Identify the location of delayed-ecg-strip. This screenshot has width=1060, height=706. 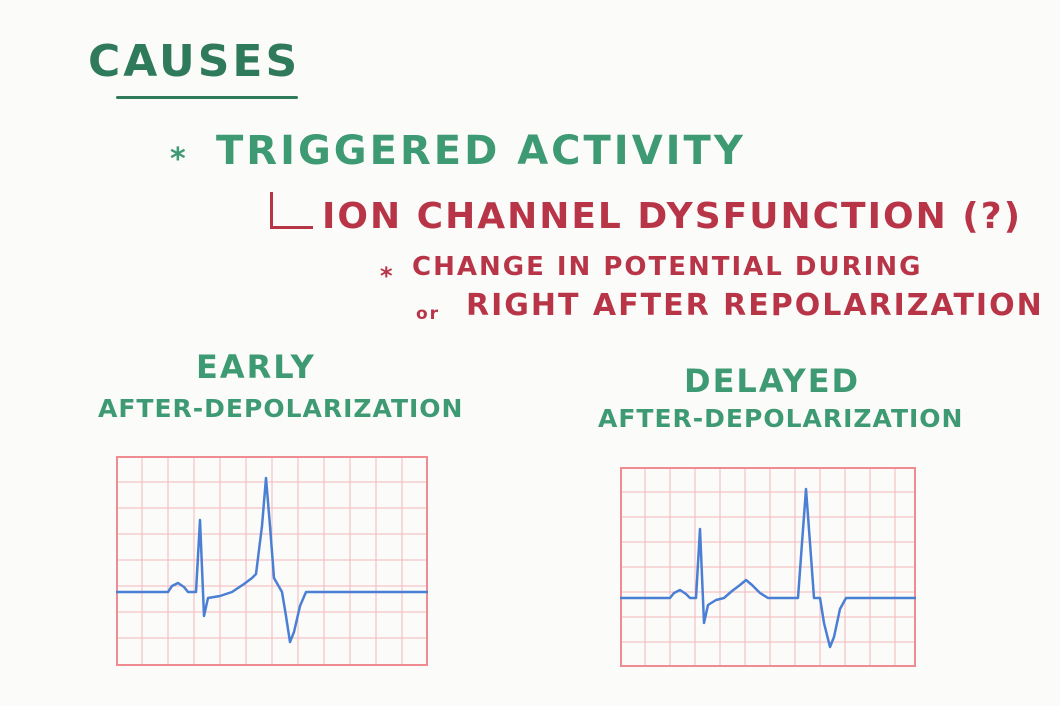
(768, 567).